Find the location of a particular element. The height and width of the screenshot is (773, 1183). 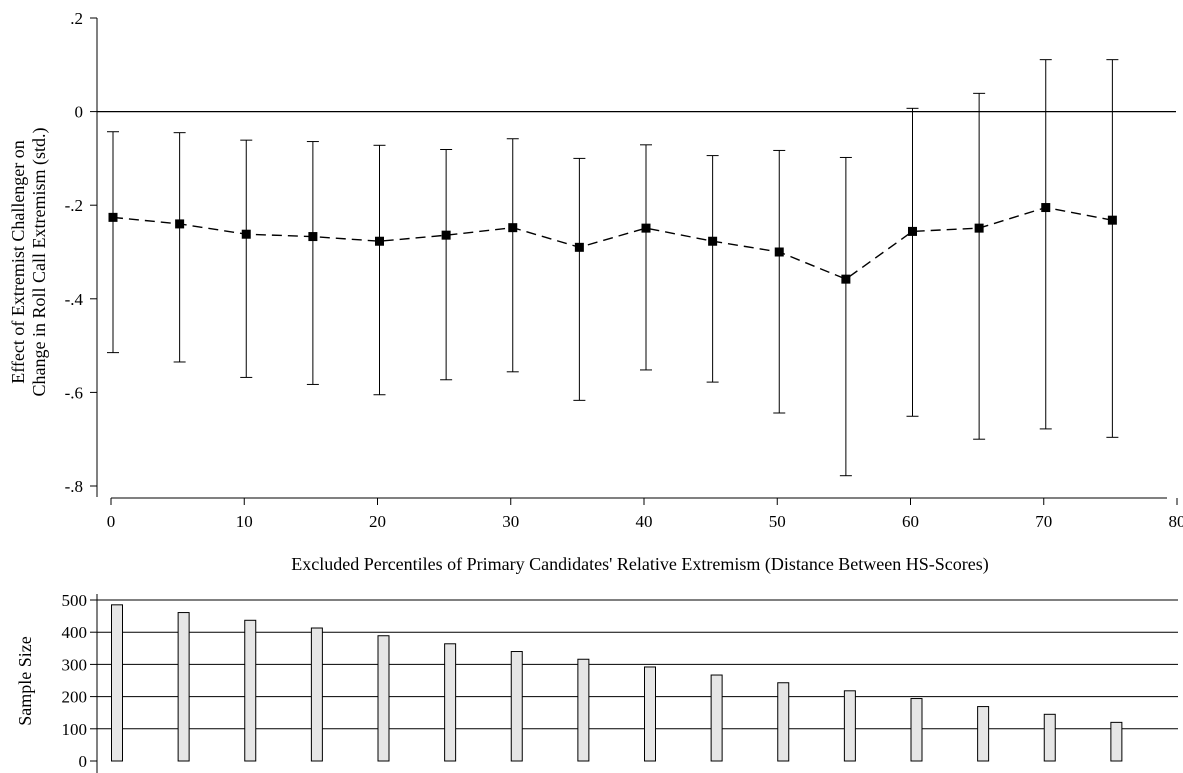

top-y-axis: .2 0 -.2 -.4 -.6 -.8 is located at coordinates (81, 252).